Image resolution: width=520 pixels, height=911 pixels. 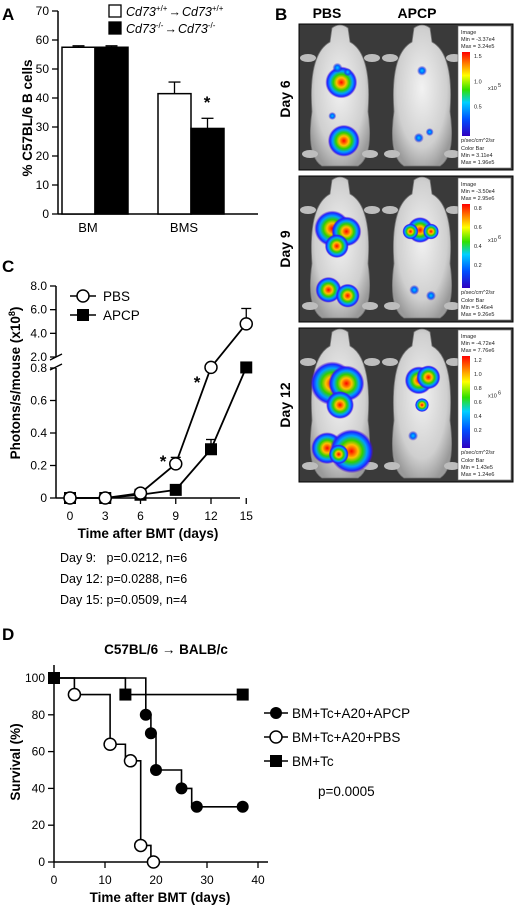 What do you see at coordinates (313, 761) in the screenshot?
I see `panel-d-legend-bmtc: BM+Tc` at bounding box center [313, 761].